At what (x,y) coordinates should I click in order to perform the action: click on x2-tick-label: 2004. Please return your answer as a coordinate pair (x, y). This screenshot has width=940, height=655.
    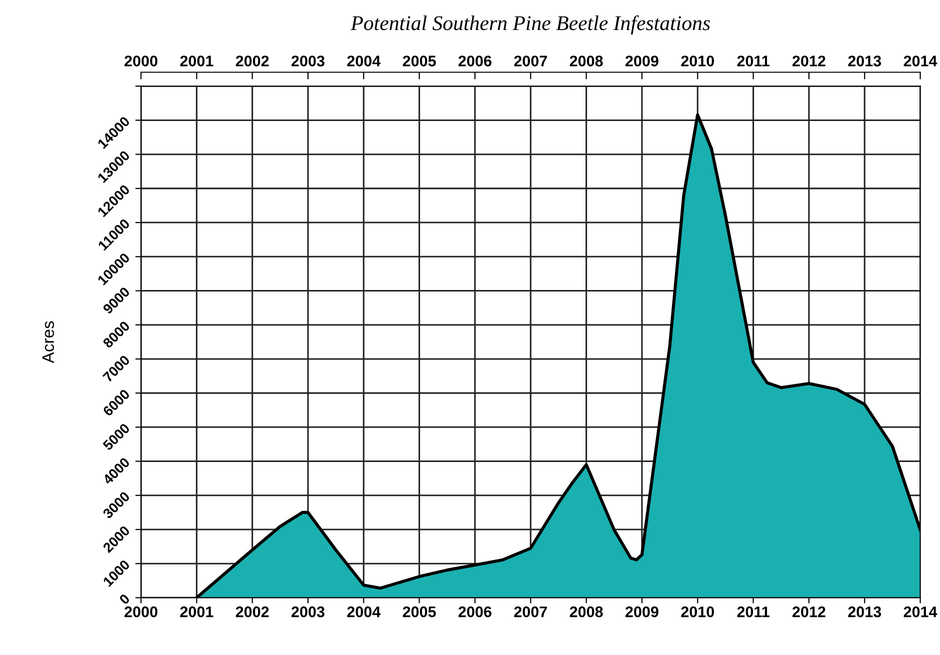
    Looking at the image, I should click on (364, 61).